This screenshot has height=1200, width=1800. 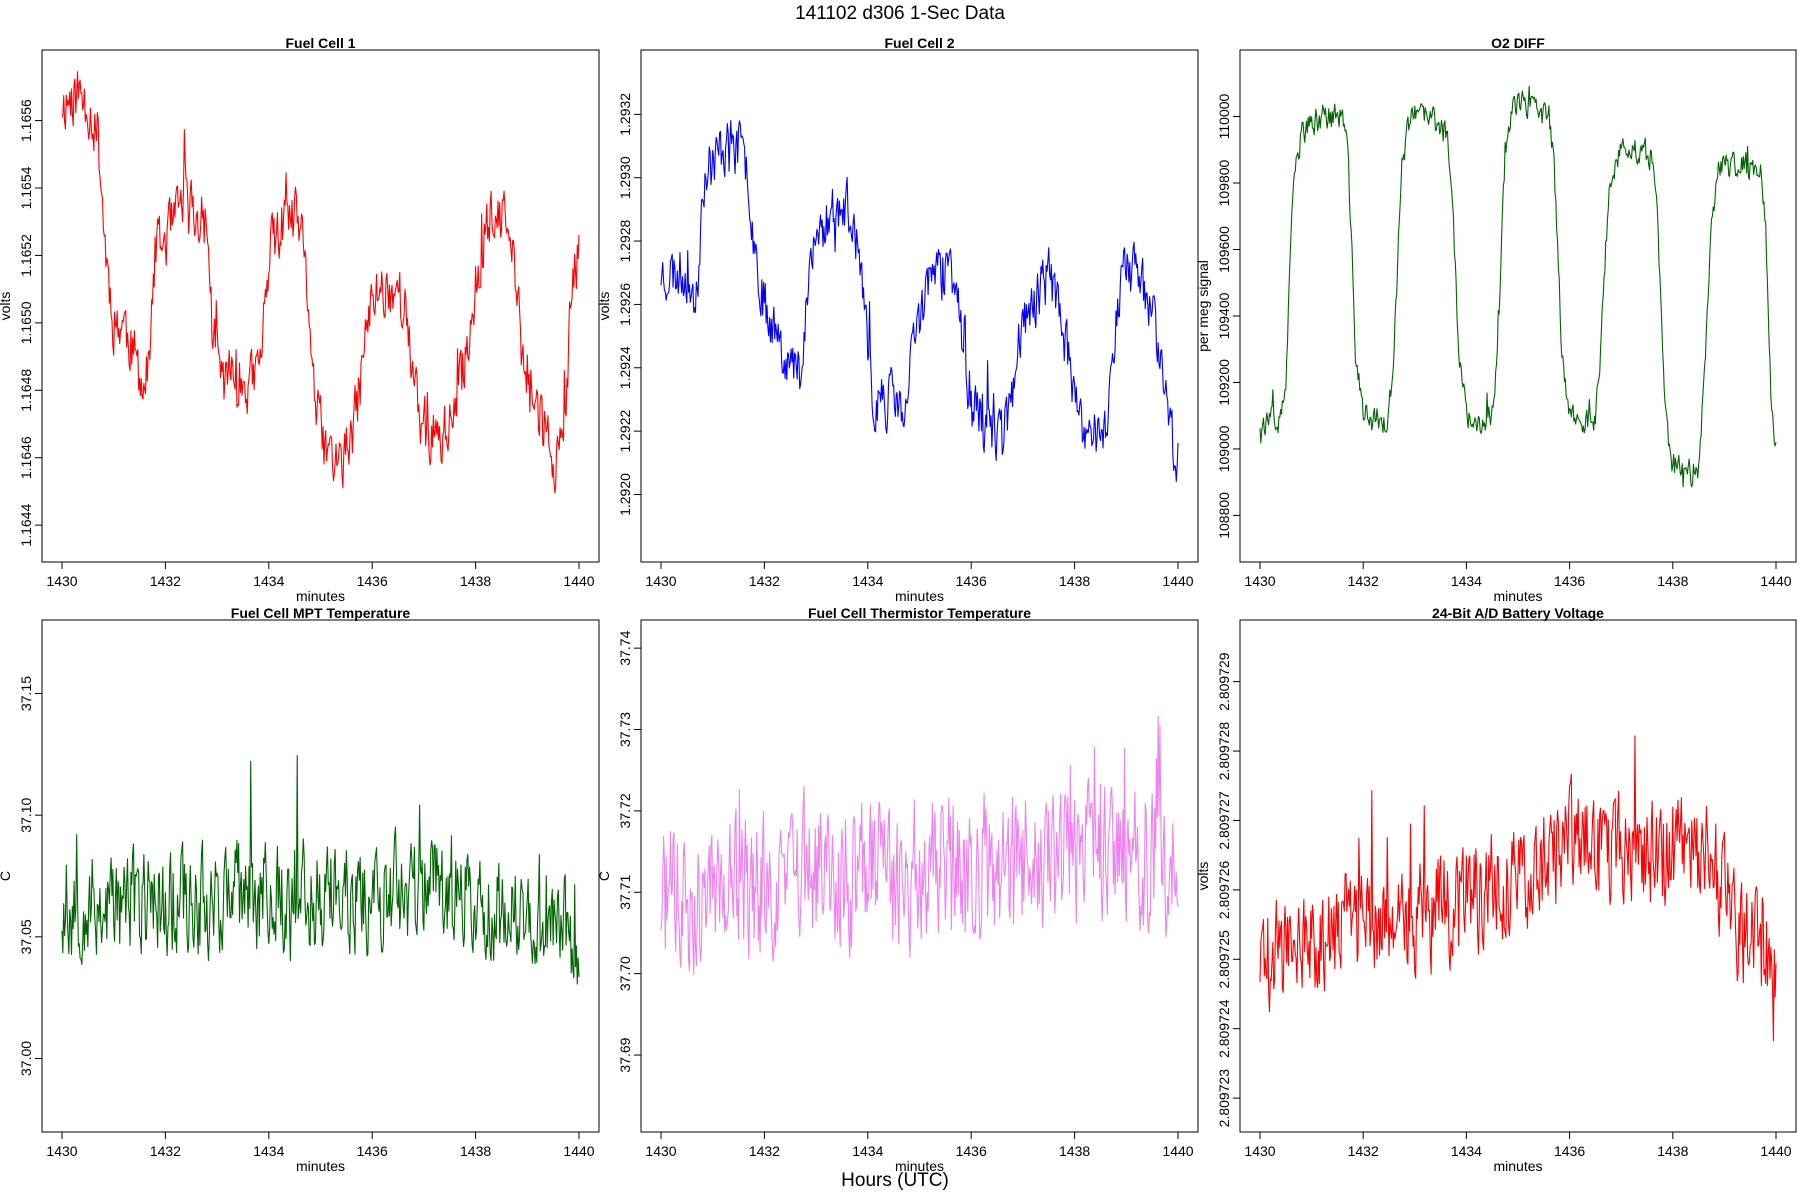 I want to click on y-tick-label: 1.2932, so click(x=625, y=114).